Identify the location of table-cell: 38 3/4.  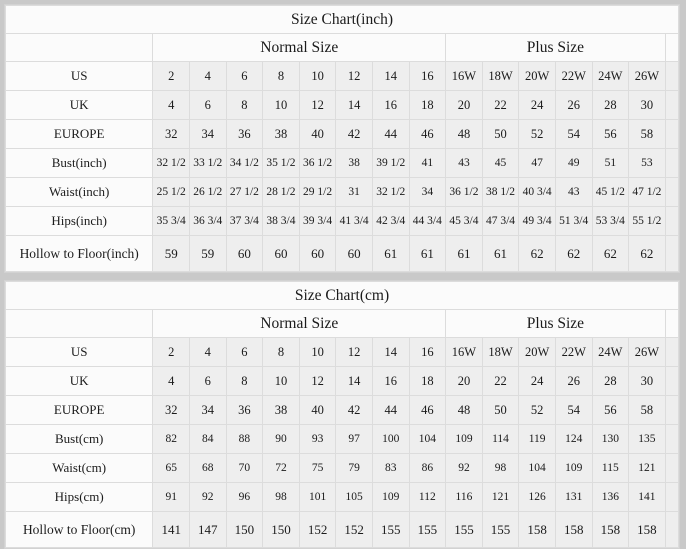
(281, 221).